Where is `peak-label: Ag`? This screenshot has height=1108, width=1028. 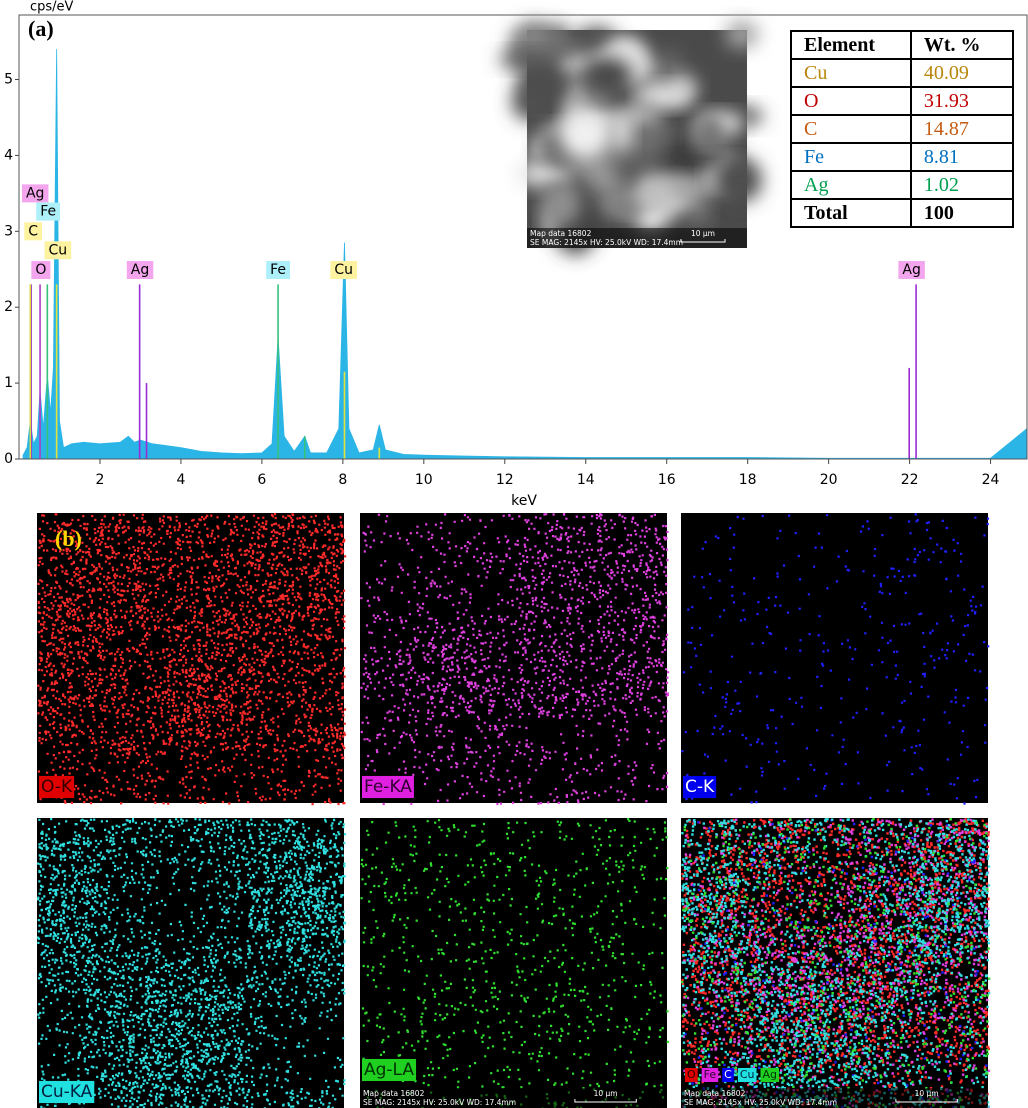
peak-label: Ag is located at coordinates (35, 193).